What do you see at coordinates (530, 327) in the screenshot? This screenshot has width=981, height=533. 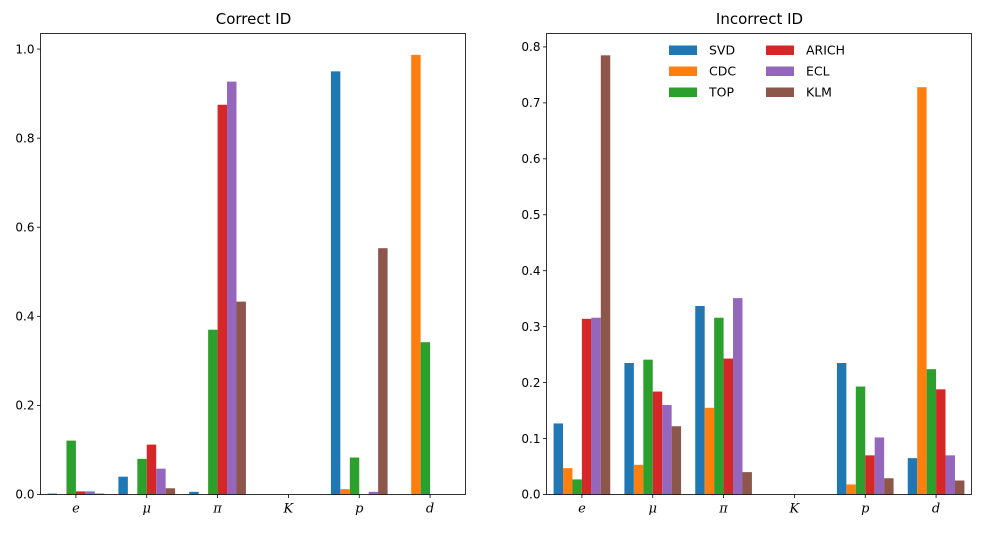 I see `y-tick-label: 0.3` at bounding box center [530, 327].